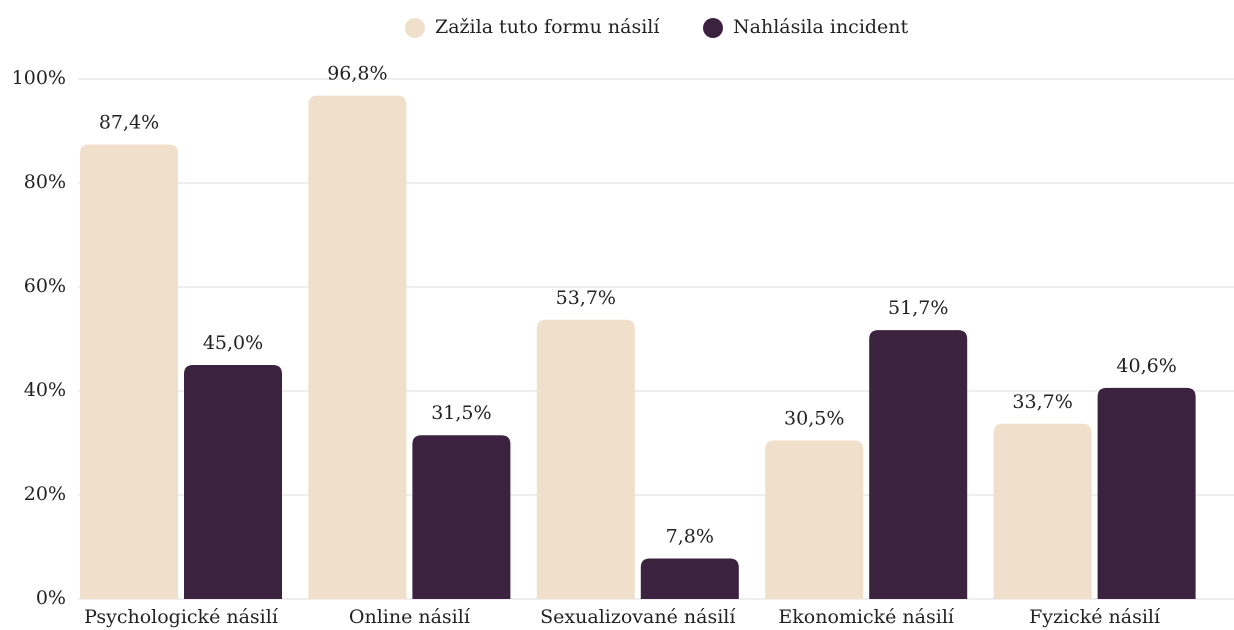 The image size is (1234, 630). What do you see at coordinates (814, 418) in the screenshot?
I see `value-label: 30,5%` at bounding box center [814, 418].